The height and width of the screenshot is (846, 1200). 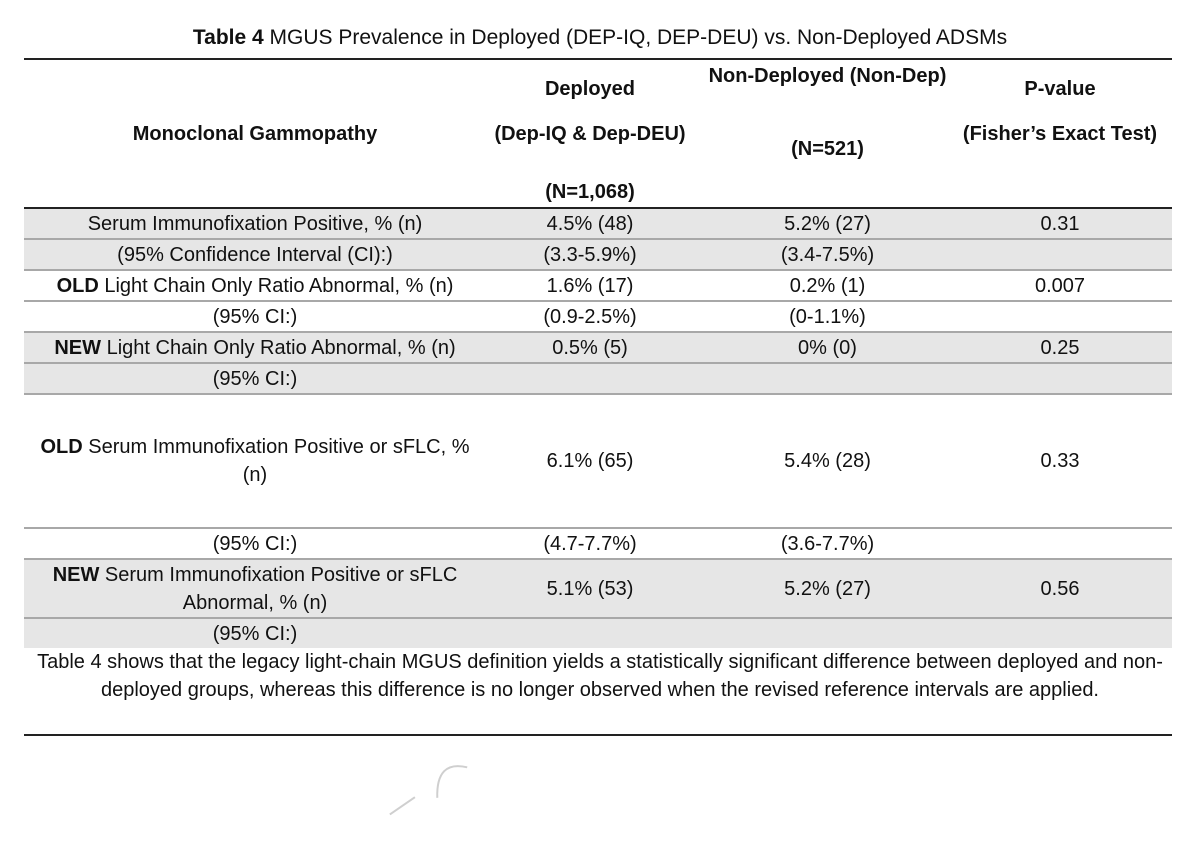 What do you see at coordinates (590, 589) in the screenshot?
I see `deployed-cell: 5.1% (53)` at bounding box center [590, 589].